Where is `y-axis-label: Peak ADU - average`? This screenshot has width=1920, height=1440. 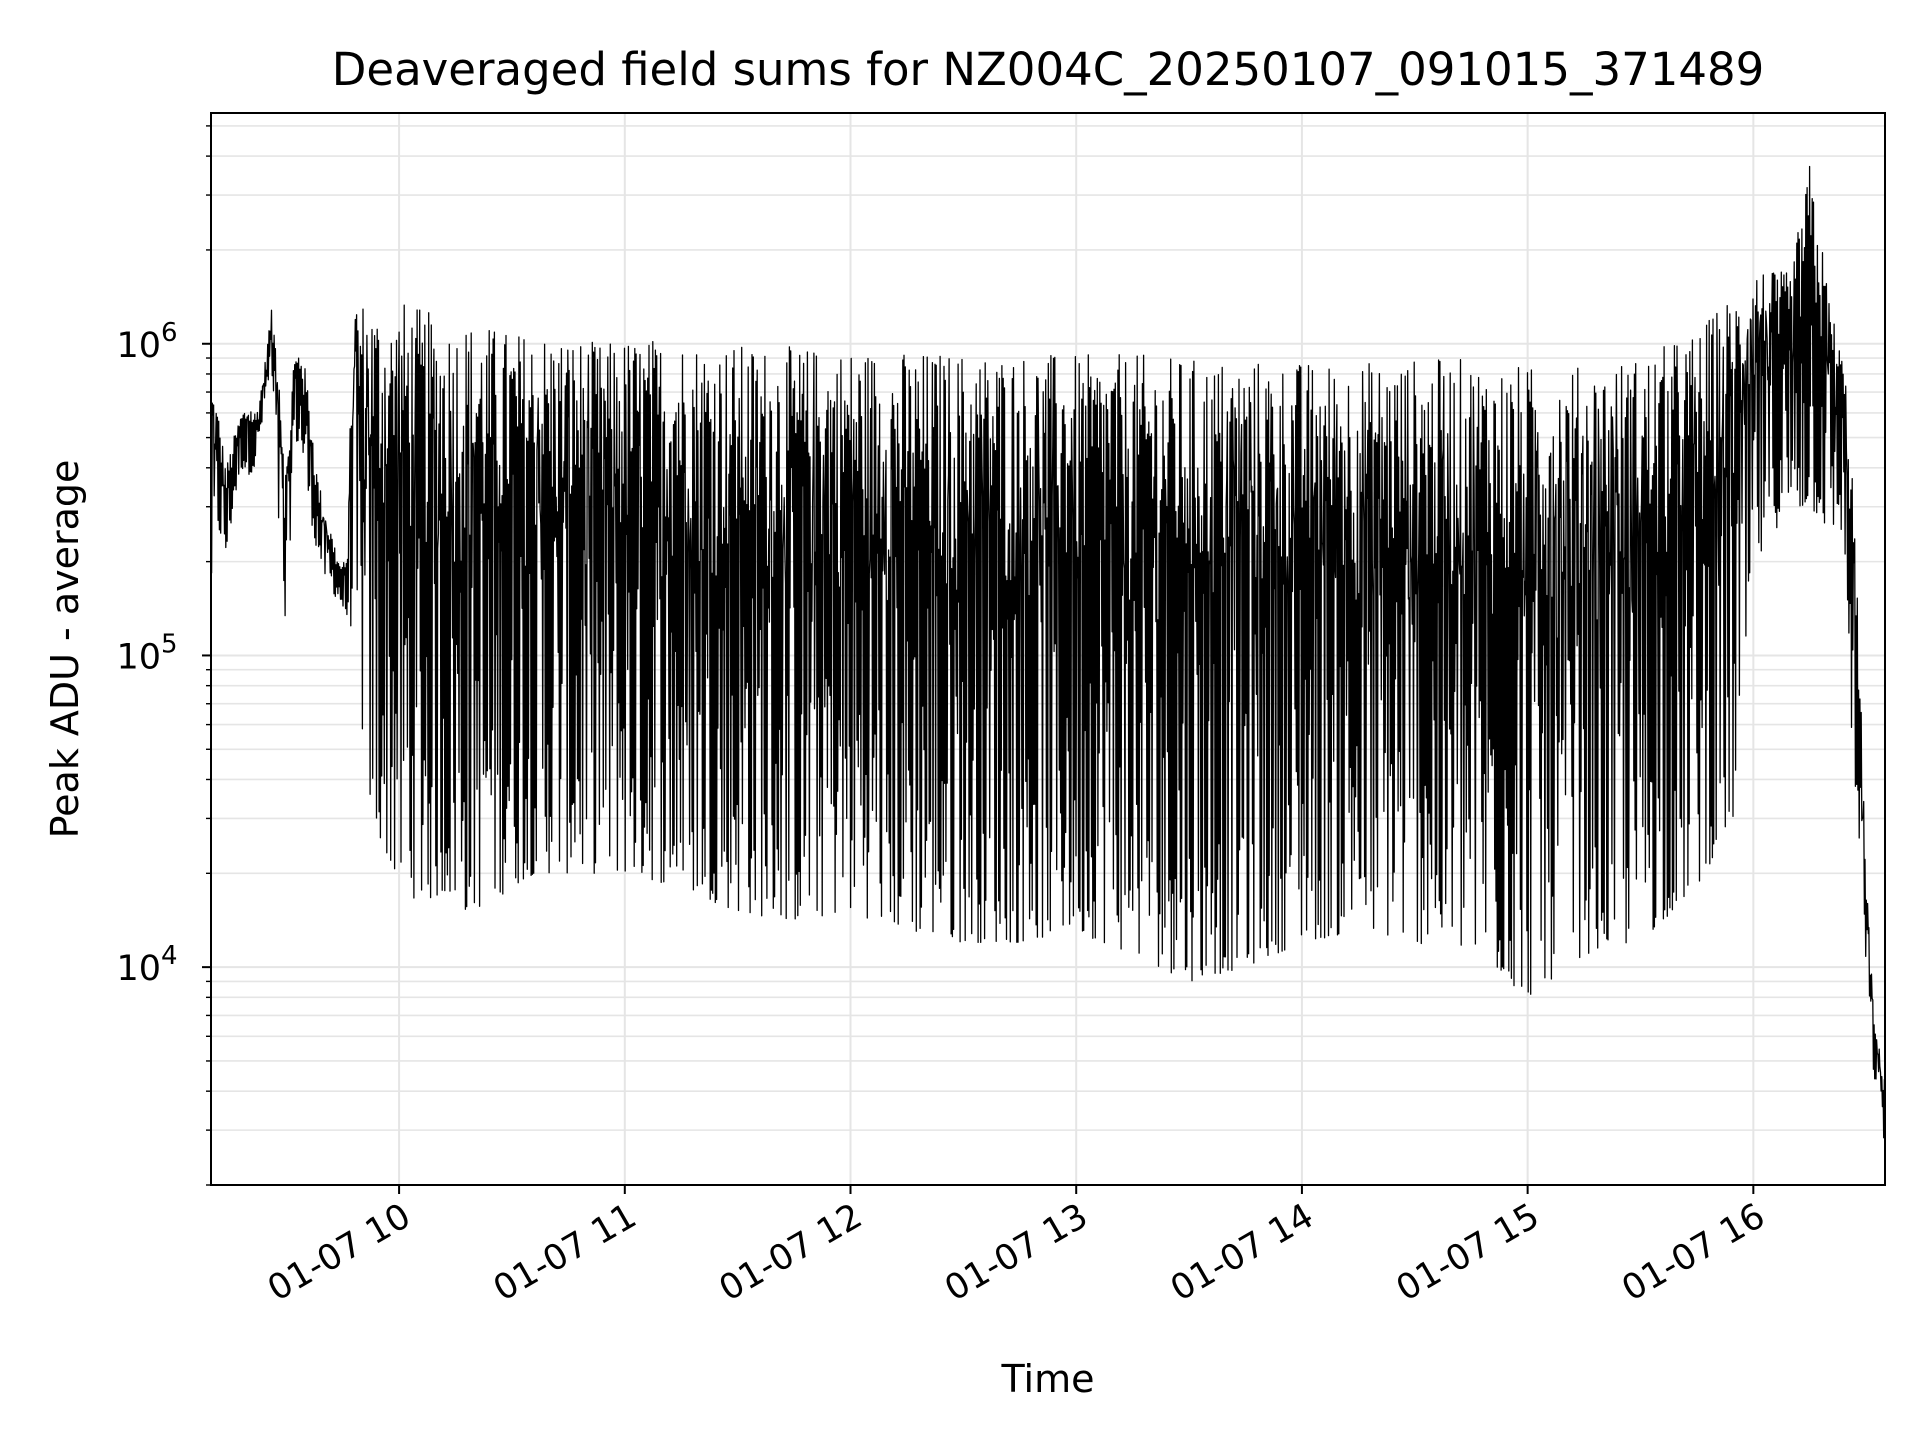 y-axis-label: Peak ADU - average is located at coordinates (65, 649).